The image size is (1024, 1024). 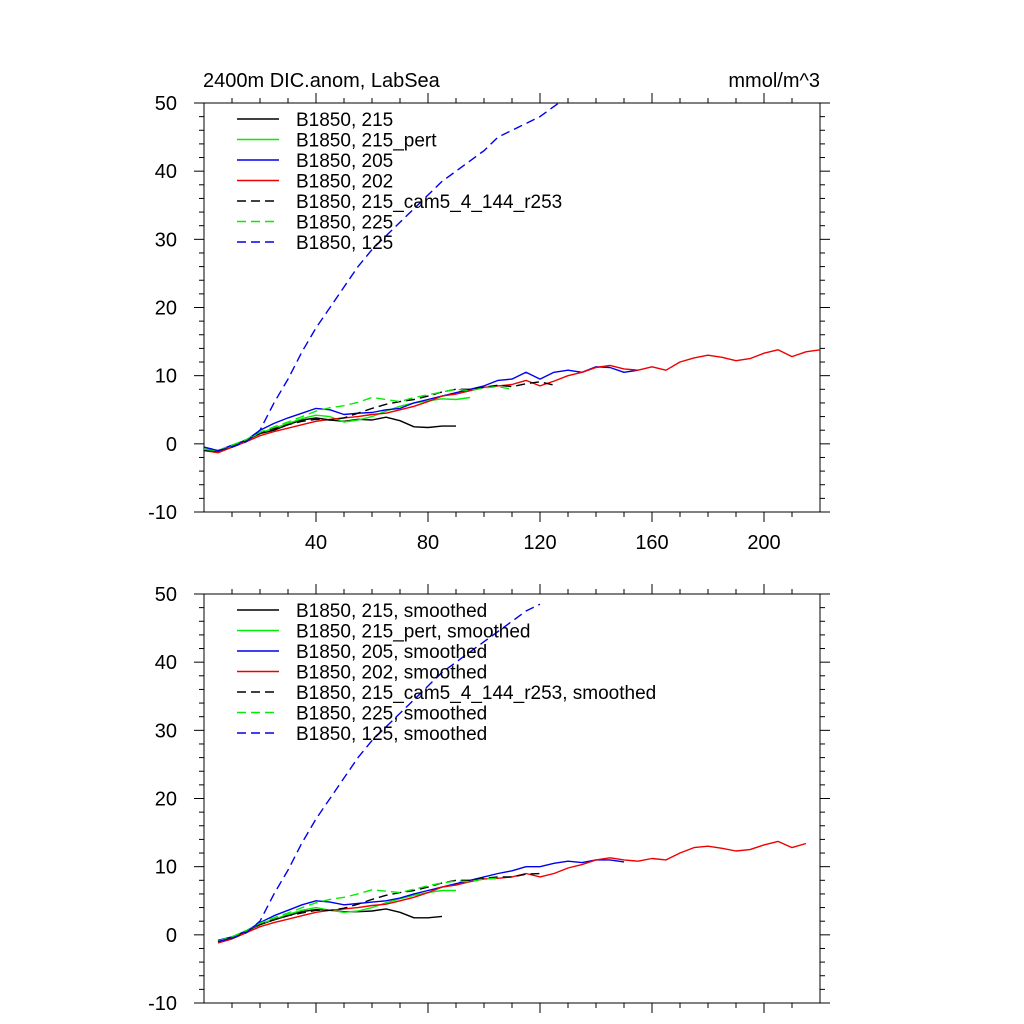 I want to click on legend-label: B1850, 215, so click(x=344, y=120).